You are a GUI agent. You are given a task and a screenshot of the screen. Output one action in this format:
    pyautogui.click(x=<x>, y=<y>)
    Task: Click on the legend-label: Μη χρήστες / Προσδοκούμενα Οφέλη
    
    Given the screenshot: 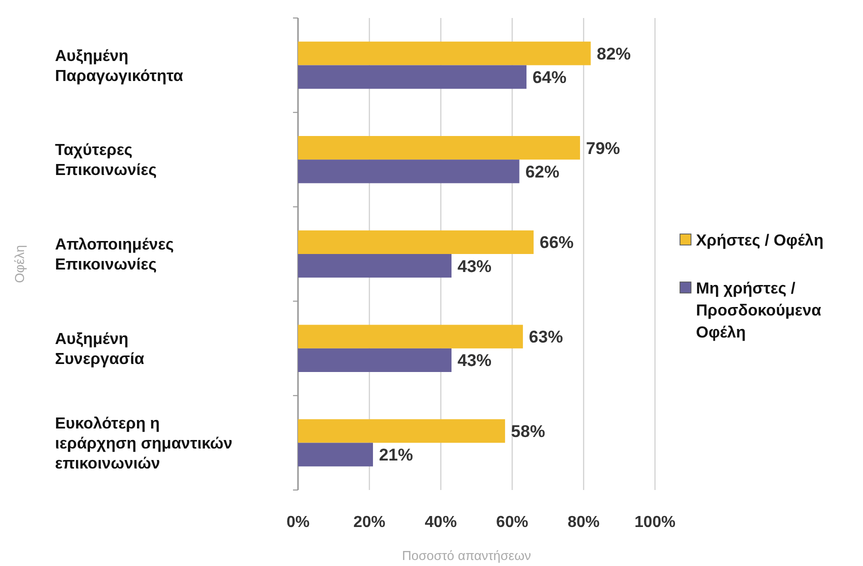 What is the action you would take?
    pyautogui.click(x=759, y=311)
    